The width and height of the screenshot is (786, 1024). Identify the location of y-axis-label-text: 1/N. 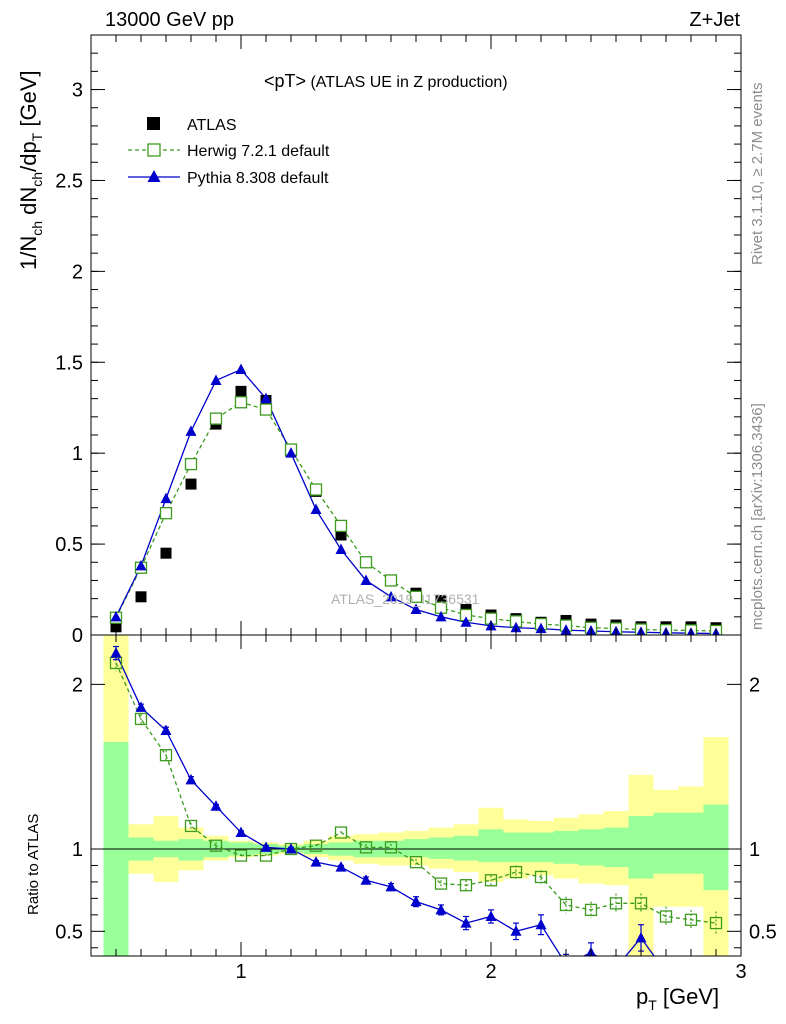
(28, 253).